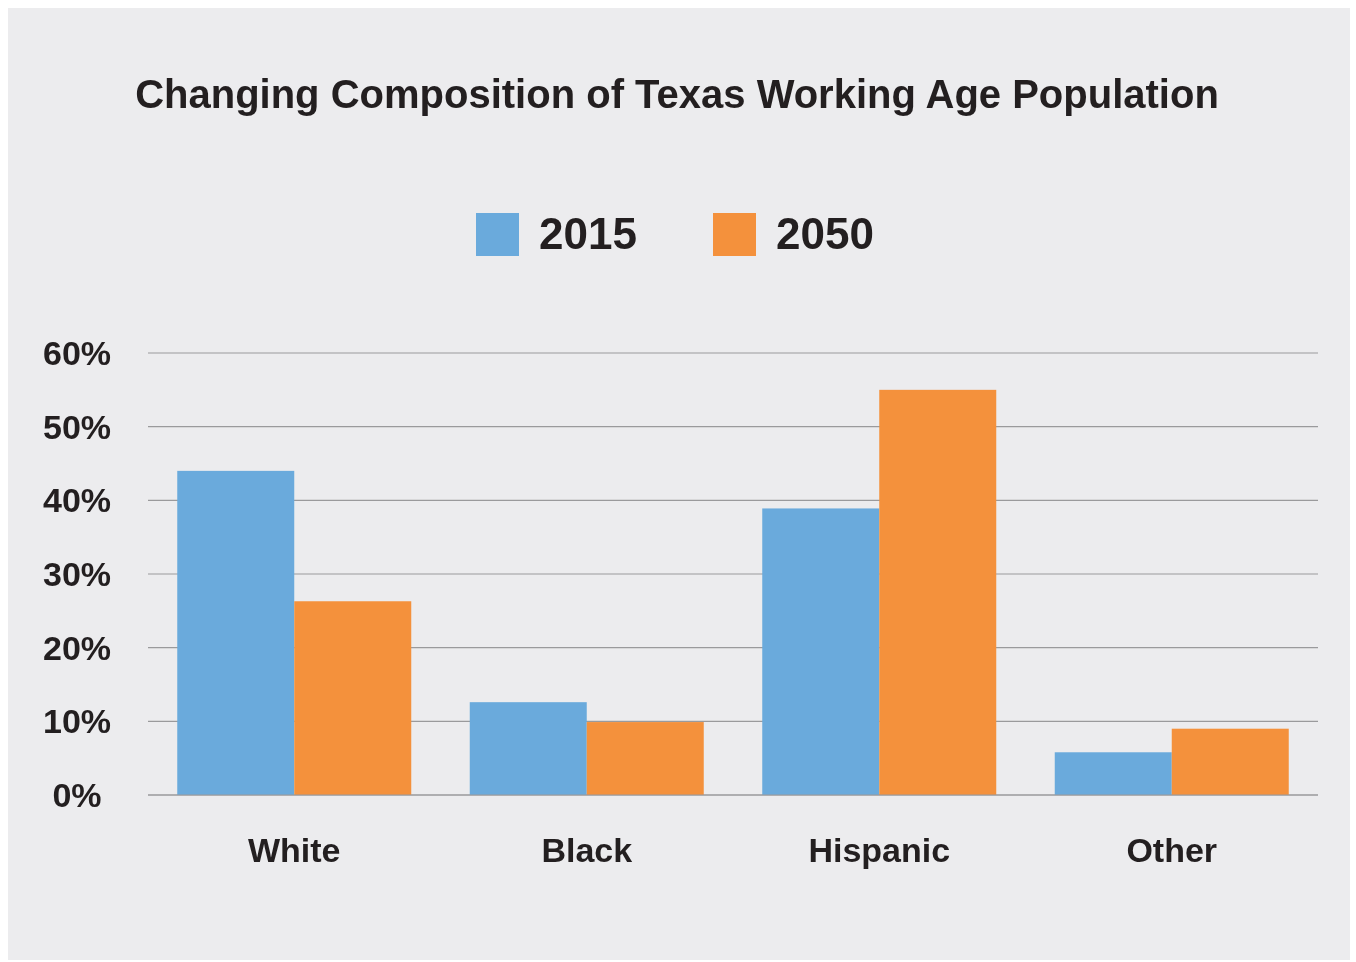 This screenshot has width=1356, height=962. What do you see at coordinates (77, 426) in the screenshot?
I see `y-tick-label: 50%` at bounding box center [77, 426].